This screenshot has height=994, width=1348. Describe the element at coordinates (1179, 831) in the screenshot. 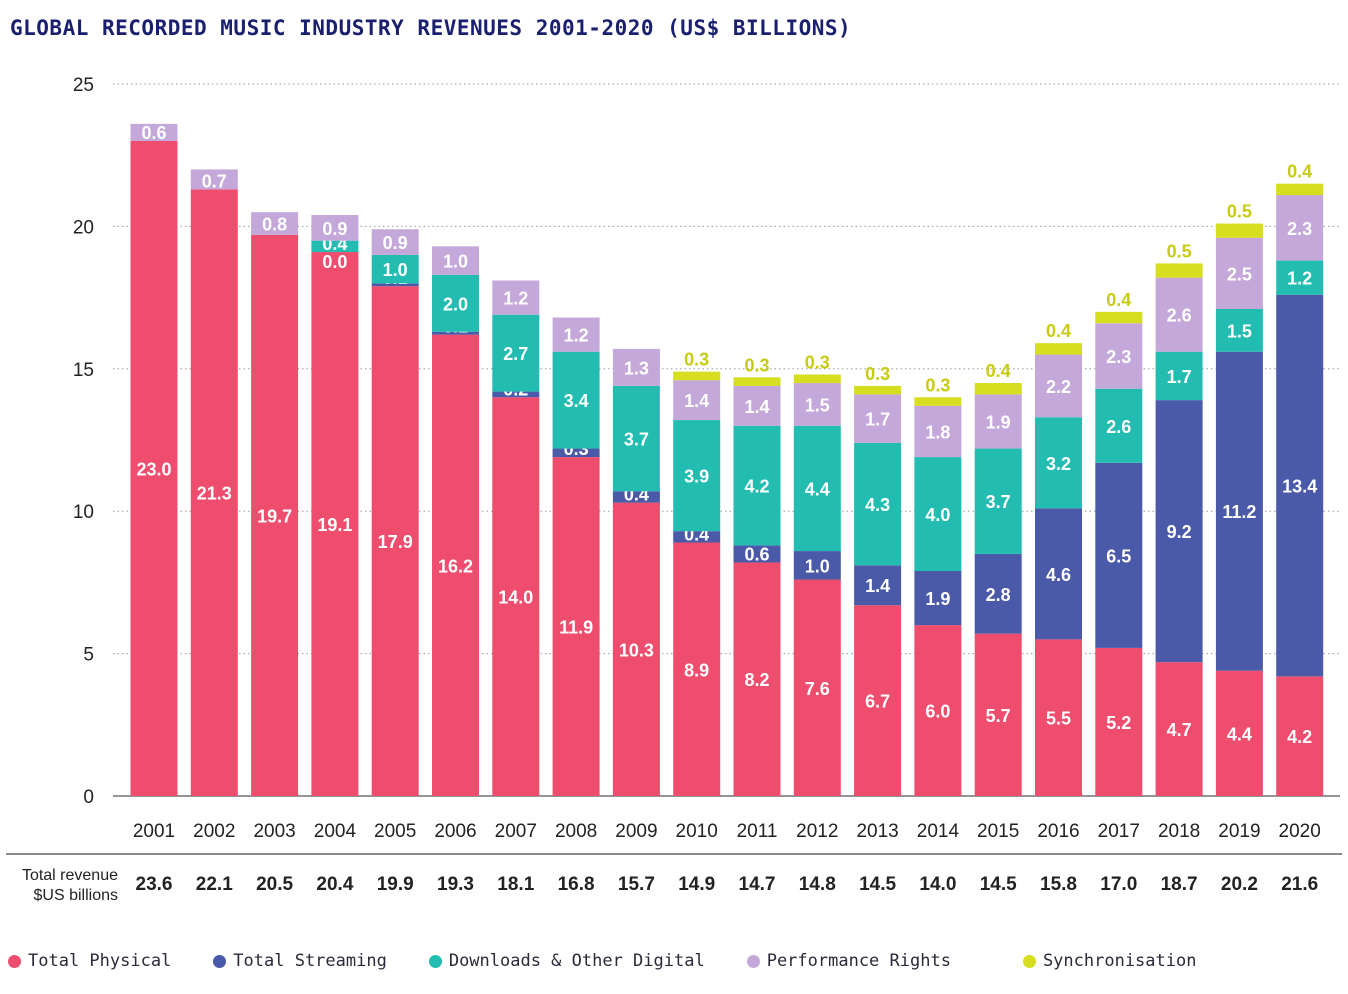

I see `x-tick-label: 2018` at that location.